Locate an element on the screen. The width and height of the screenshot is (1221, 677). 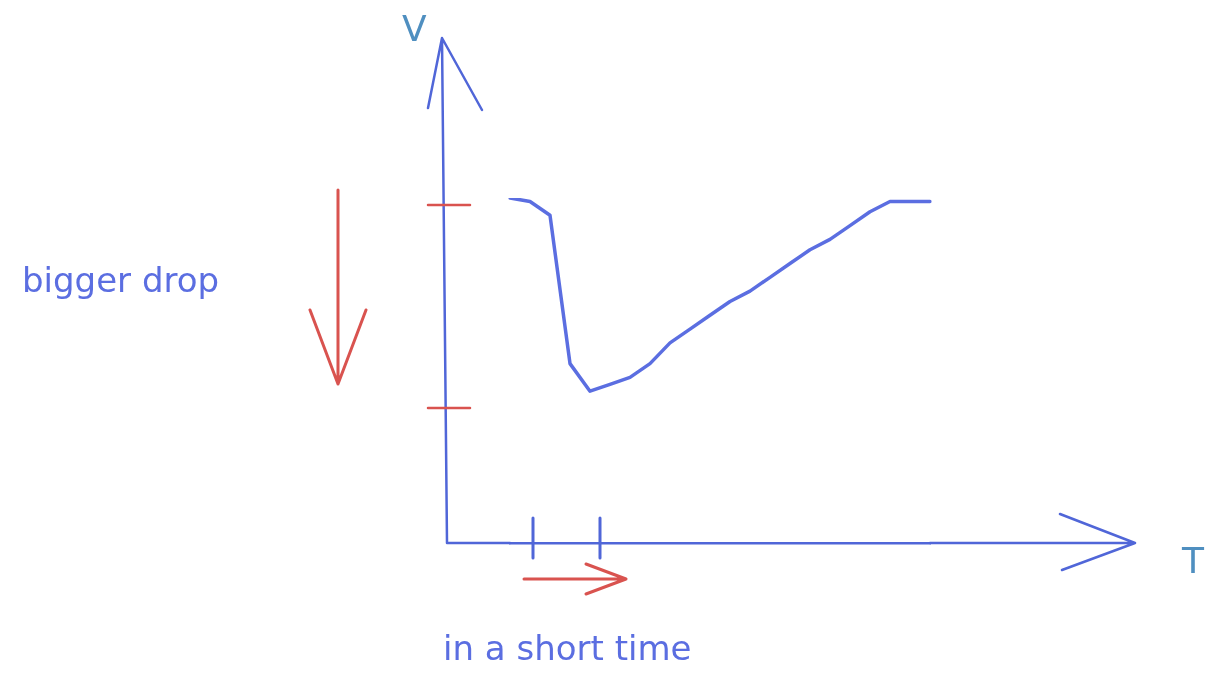
text: T is located at coordinates (1193, 560).